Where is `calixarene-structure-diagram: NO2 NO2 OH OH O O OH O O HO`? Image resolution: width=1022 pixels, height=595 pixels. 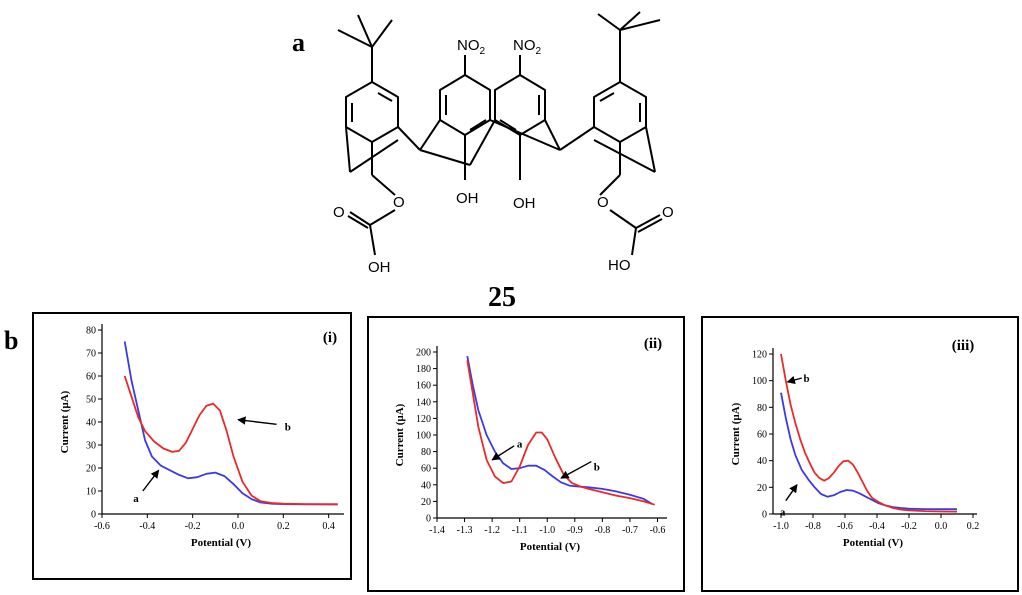 calixarene-structure-diagram: NO2 NO2 OH OH O O OH O O HO is located at coordinates (503, 143).